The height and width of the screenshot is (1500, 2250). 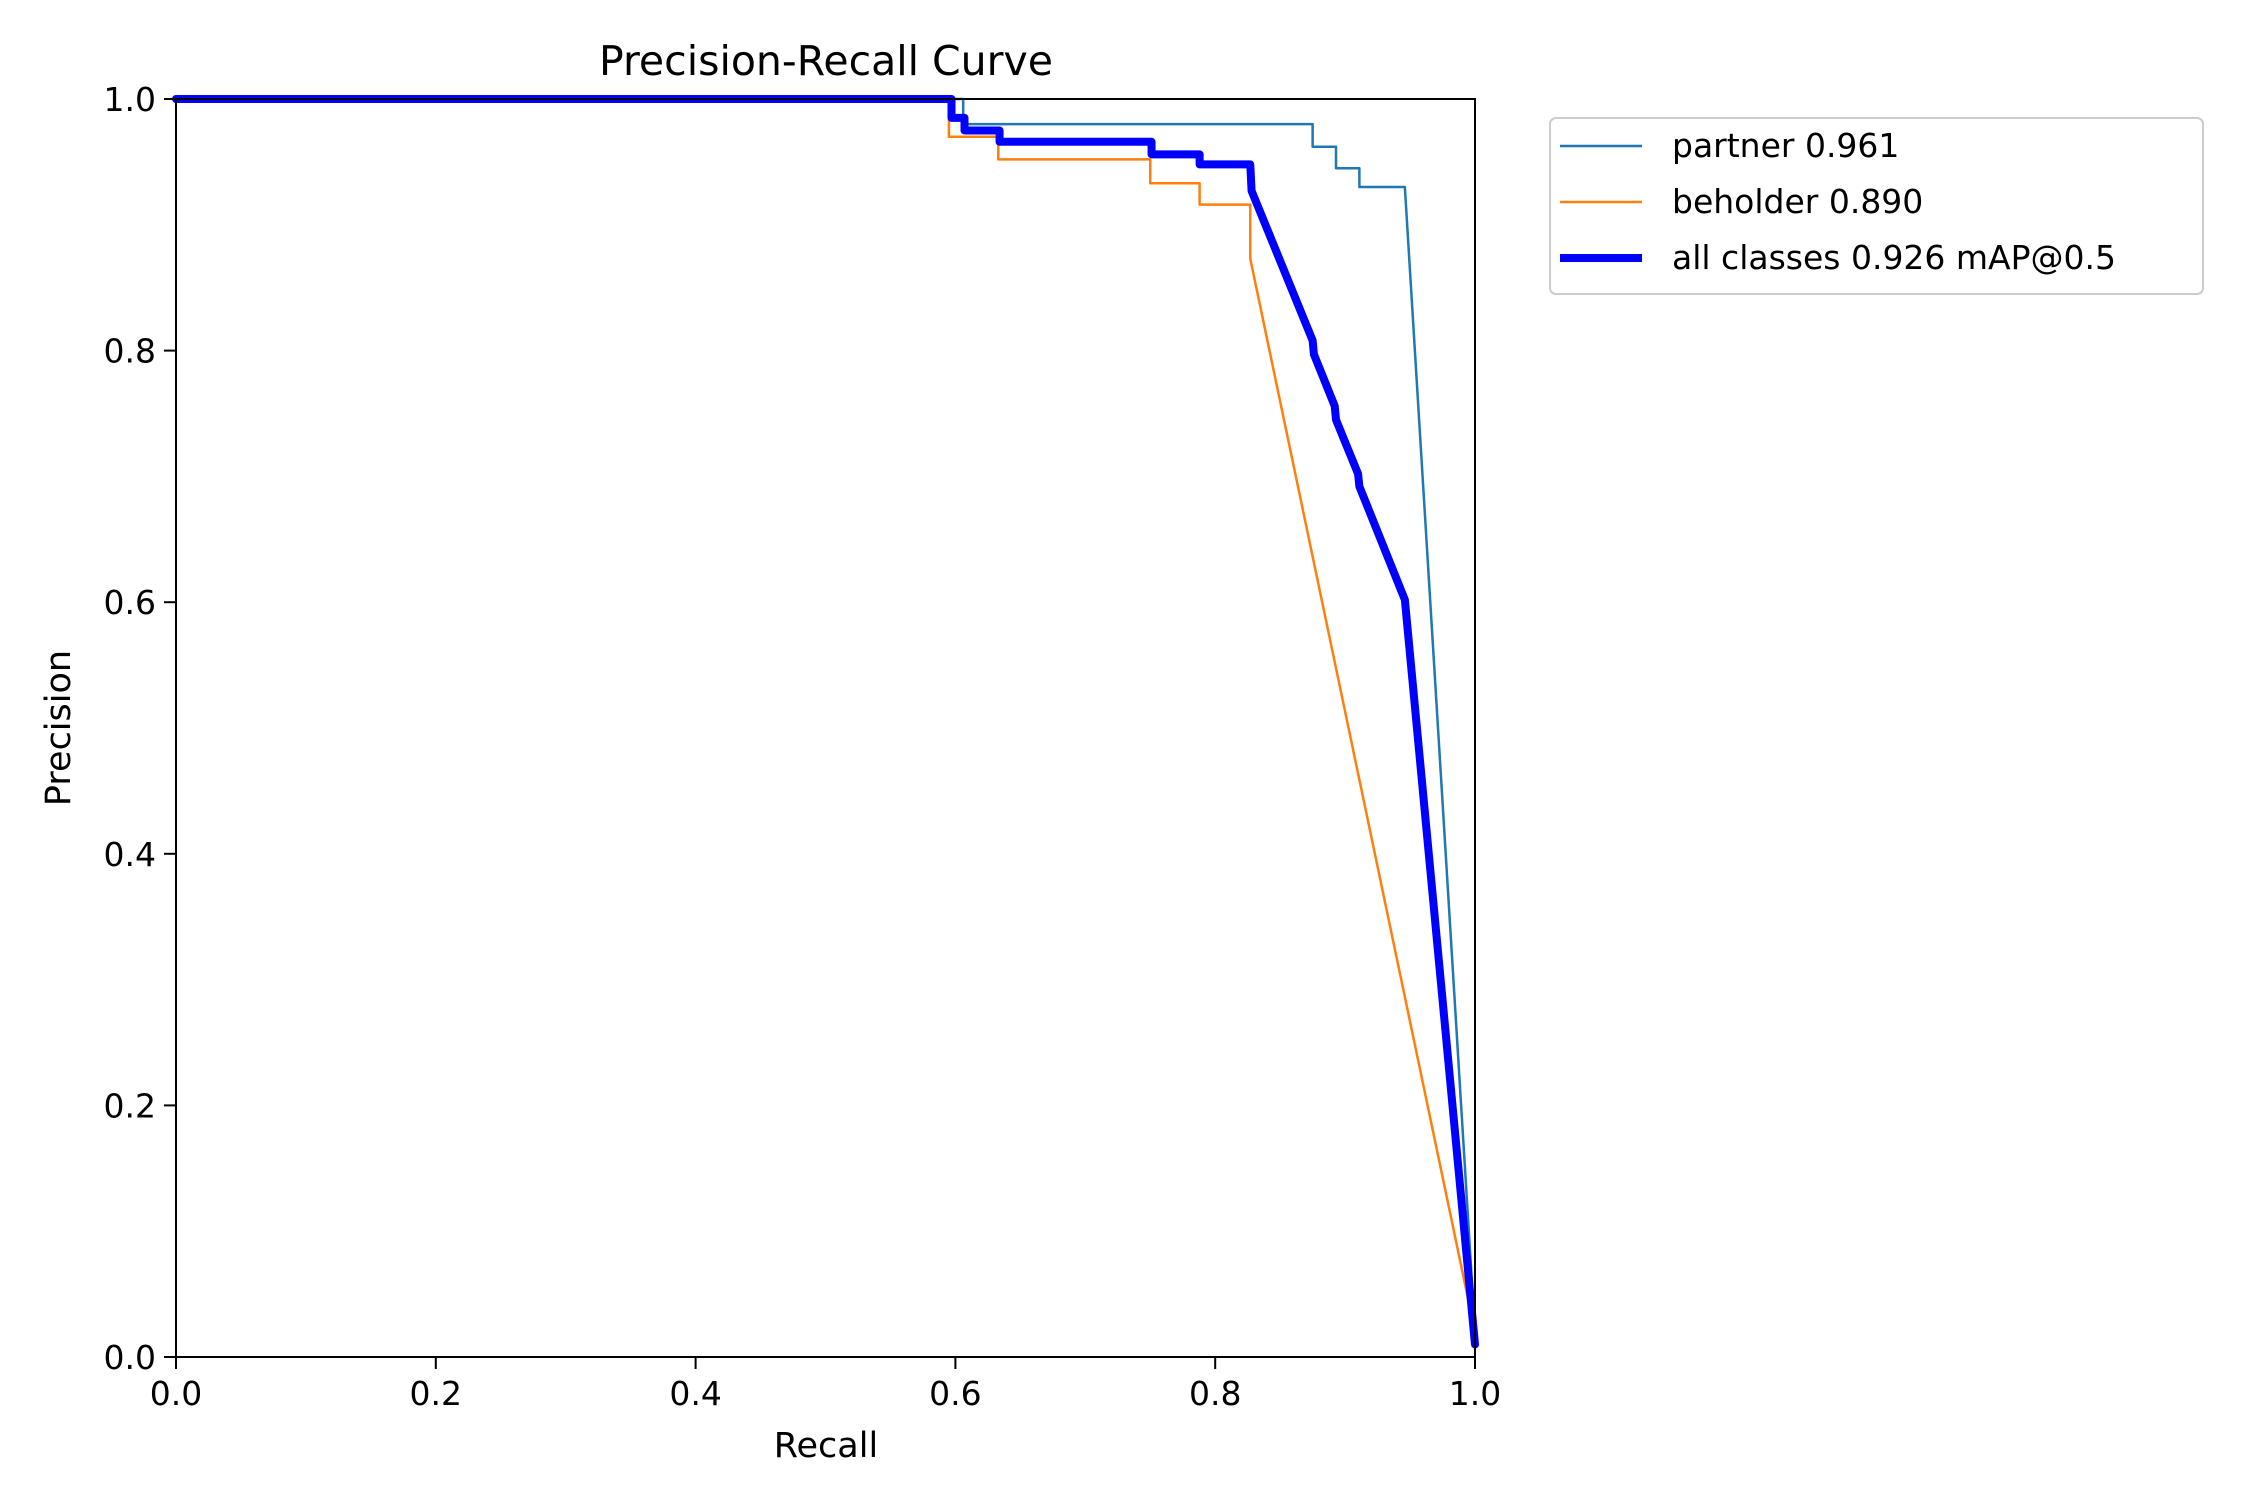 I want to click on y-axis-label: Precision, so click(x=59, y=728).